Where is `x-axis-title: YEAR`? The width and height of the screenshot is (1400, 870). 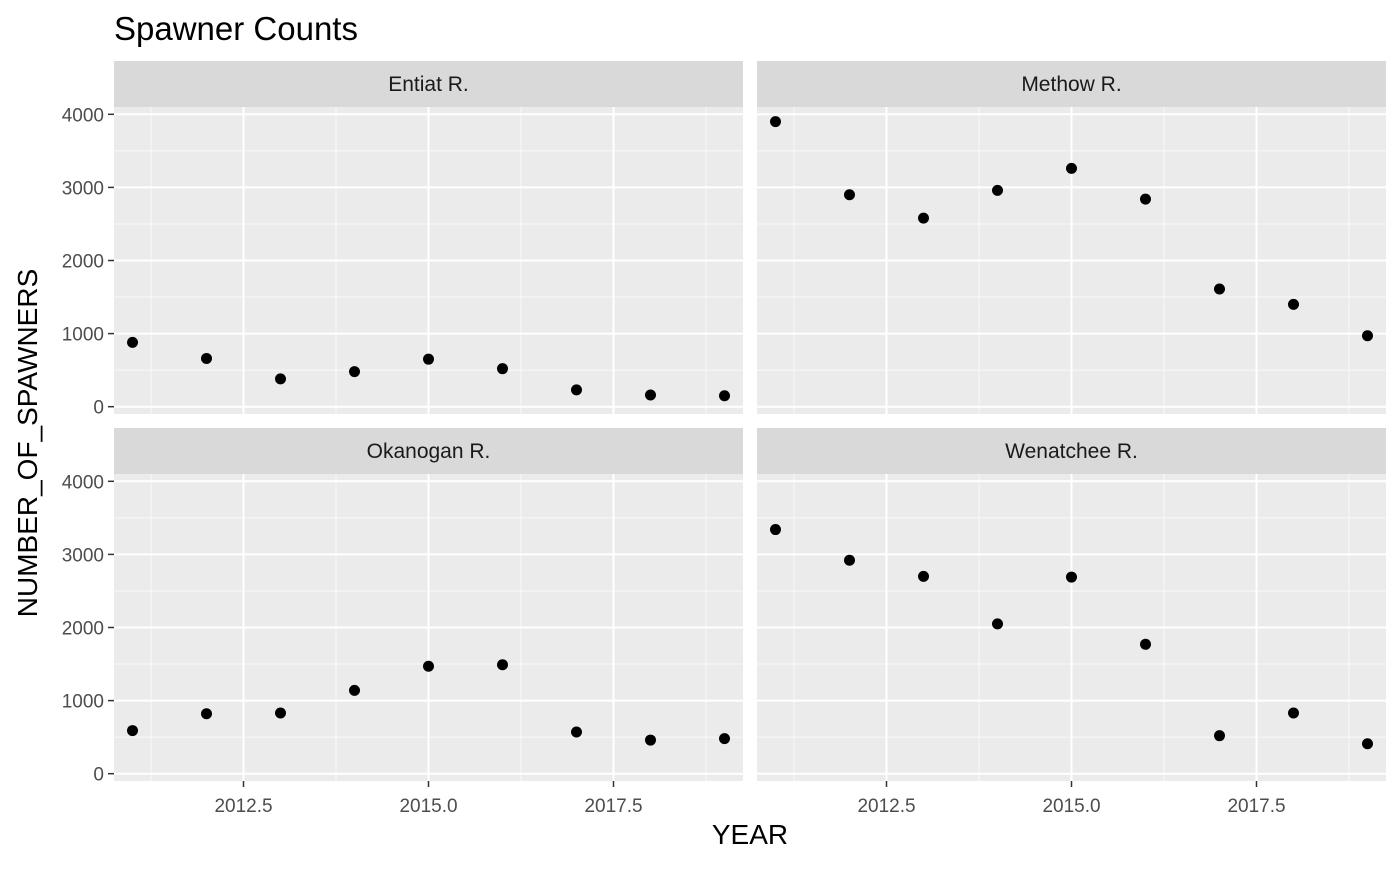
x-axis-title: YEAR is located at coordinates (750, 834).